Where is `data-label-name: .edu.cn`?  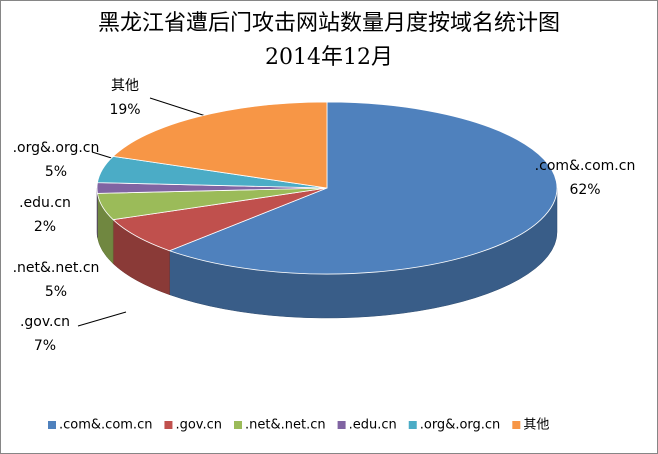
data-label-name: .edu.cn is located at coordinates (45, 203).